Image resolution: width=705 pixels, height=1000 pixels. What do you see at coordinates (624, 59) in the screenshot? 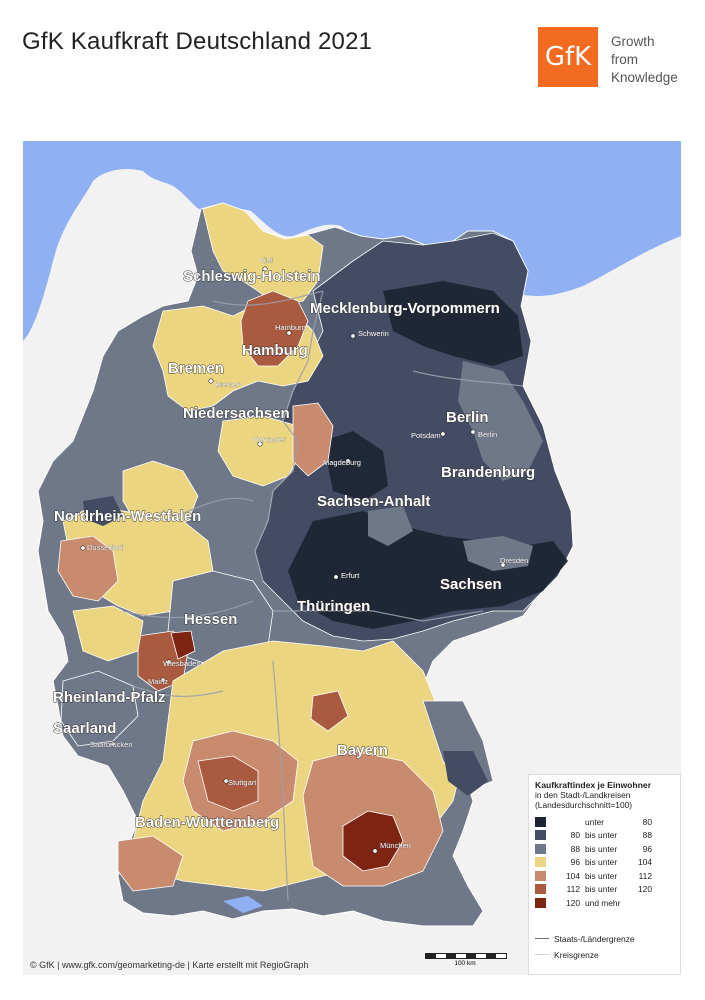
I see `tagline-line: from` at bounding box center [624, 59].